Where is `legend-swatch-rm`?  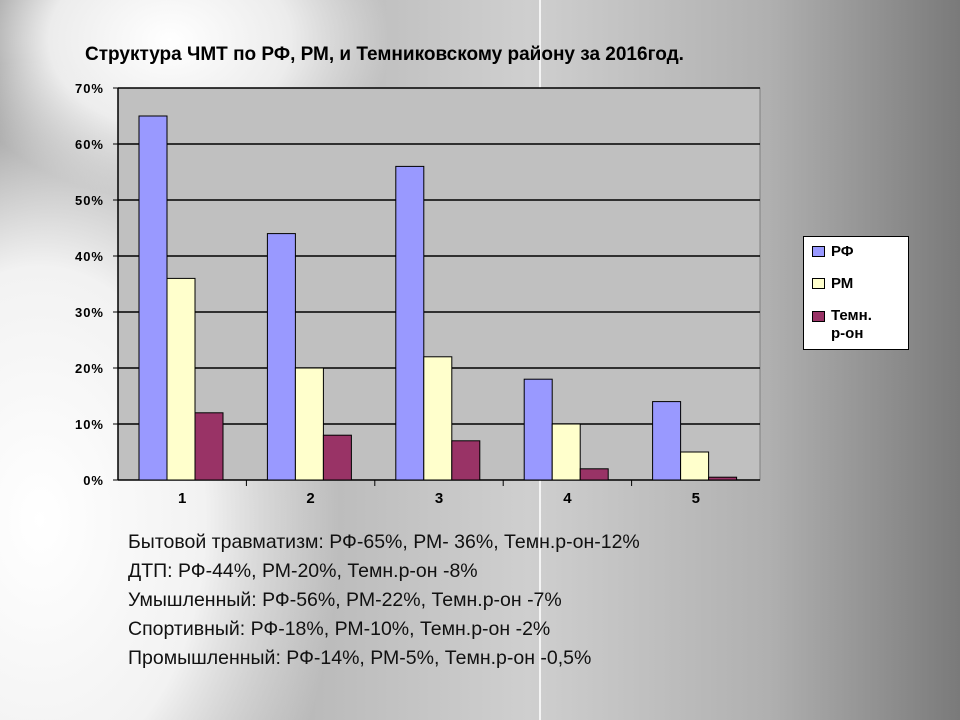
legend-swatch-rm is located at coordinates (818, 283).